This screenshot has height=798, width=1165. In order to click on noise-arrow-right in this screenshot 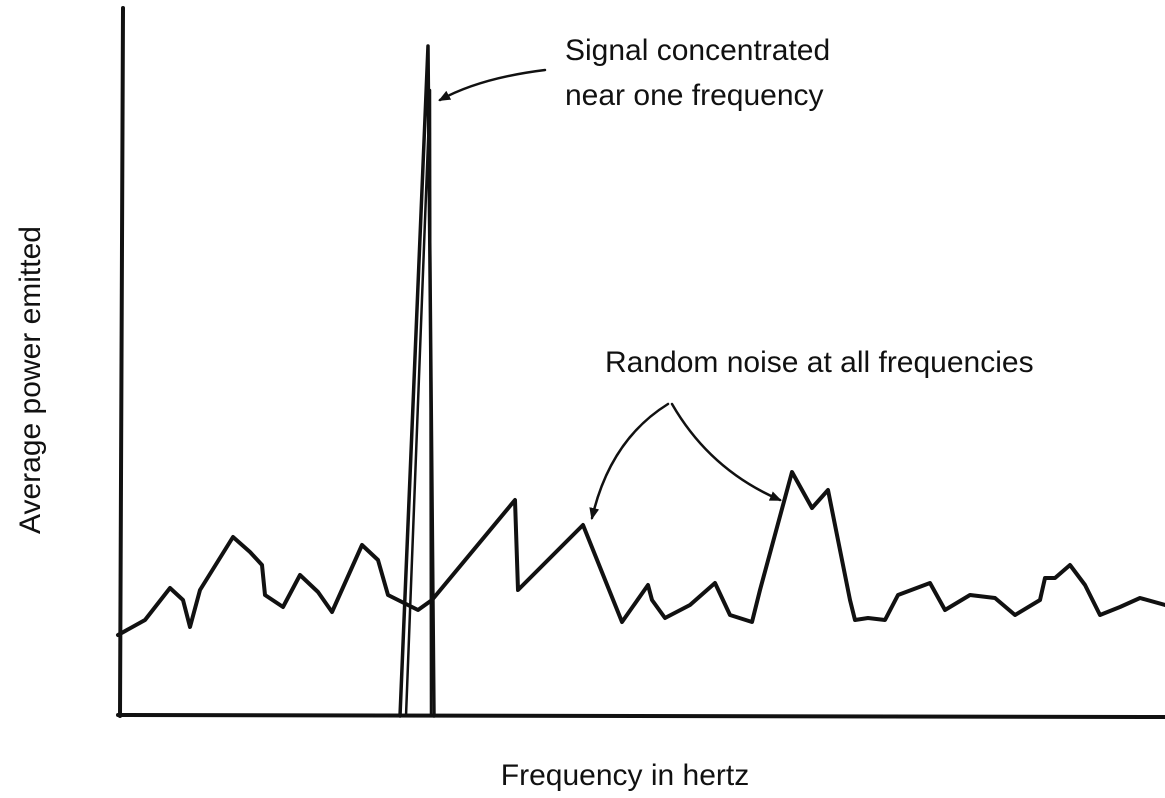, I will do `click(726, 452)`.